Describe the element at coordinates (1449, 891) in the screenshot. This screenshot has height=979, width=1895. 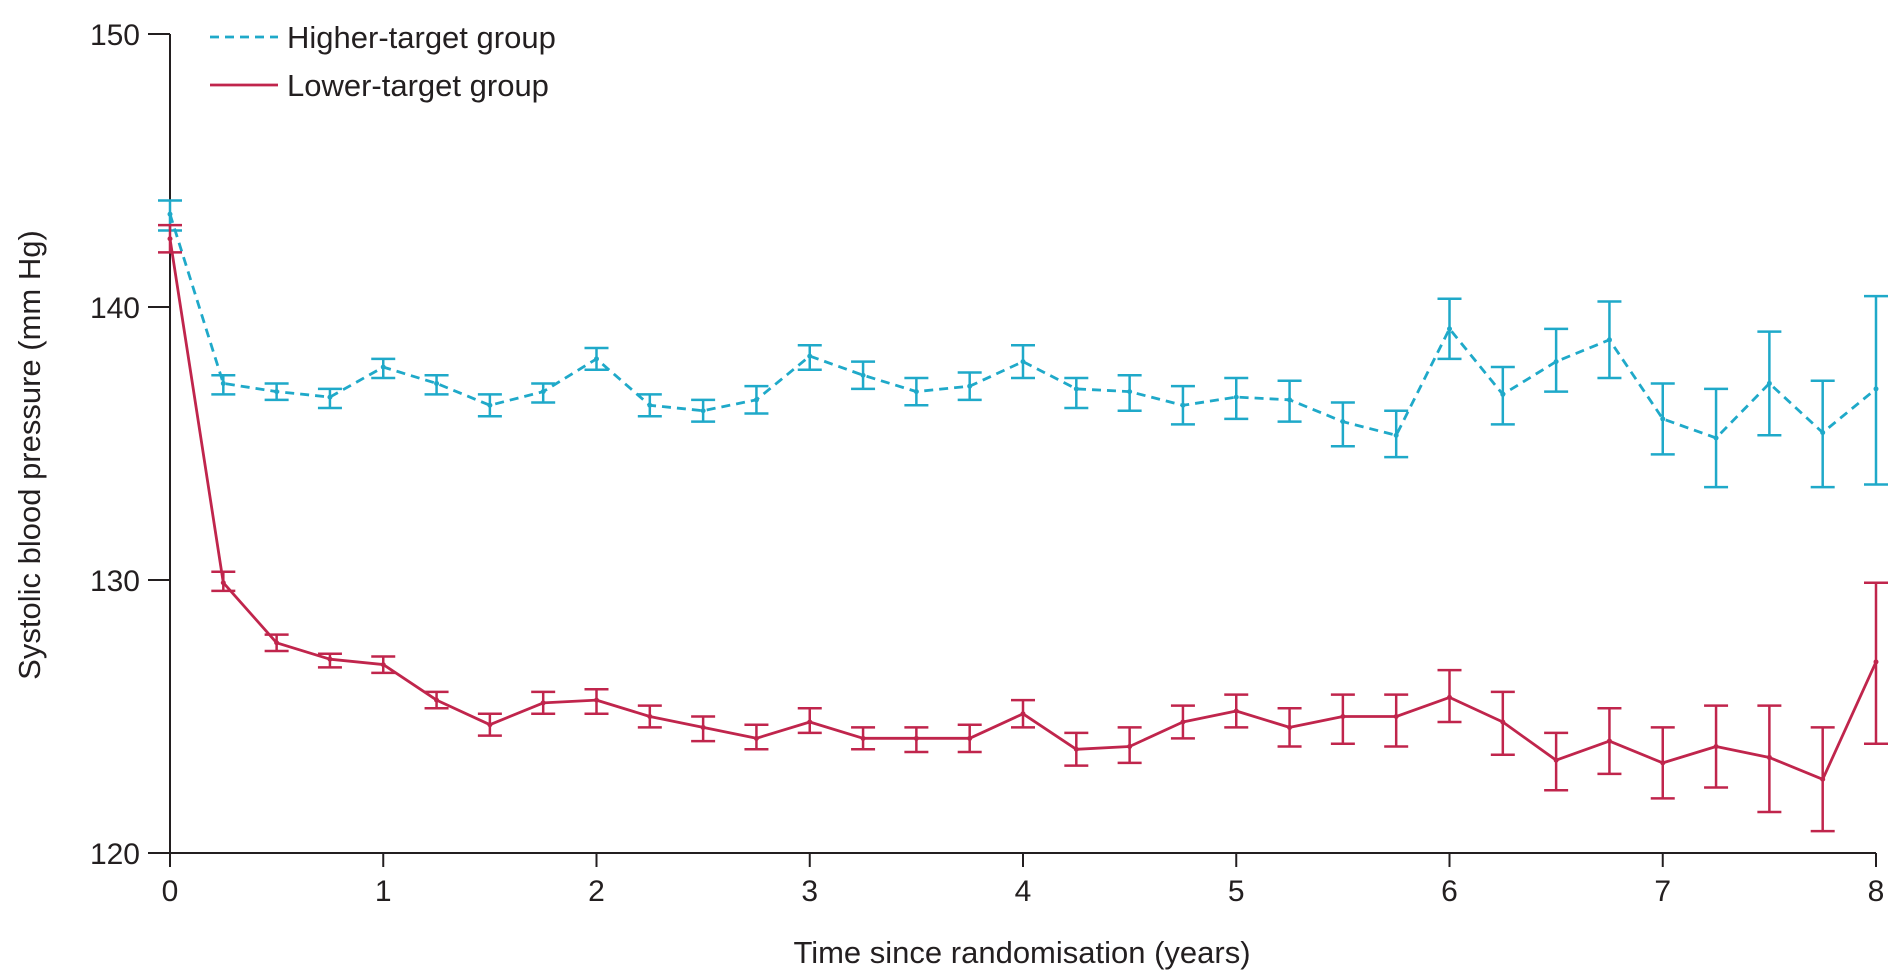
I see `x-tick-label: 6` at that location.